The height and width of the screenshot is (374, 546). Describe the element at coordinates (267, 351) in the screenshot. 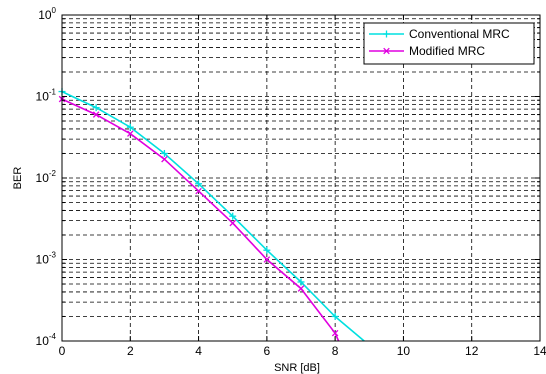

I see `x-tick-label: 6` at that location.